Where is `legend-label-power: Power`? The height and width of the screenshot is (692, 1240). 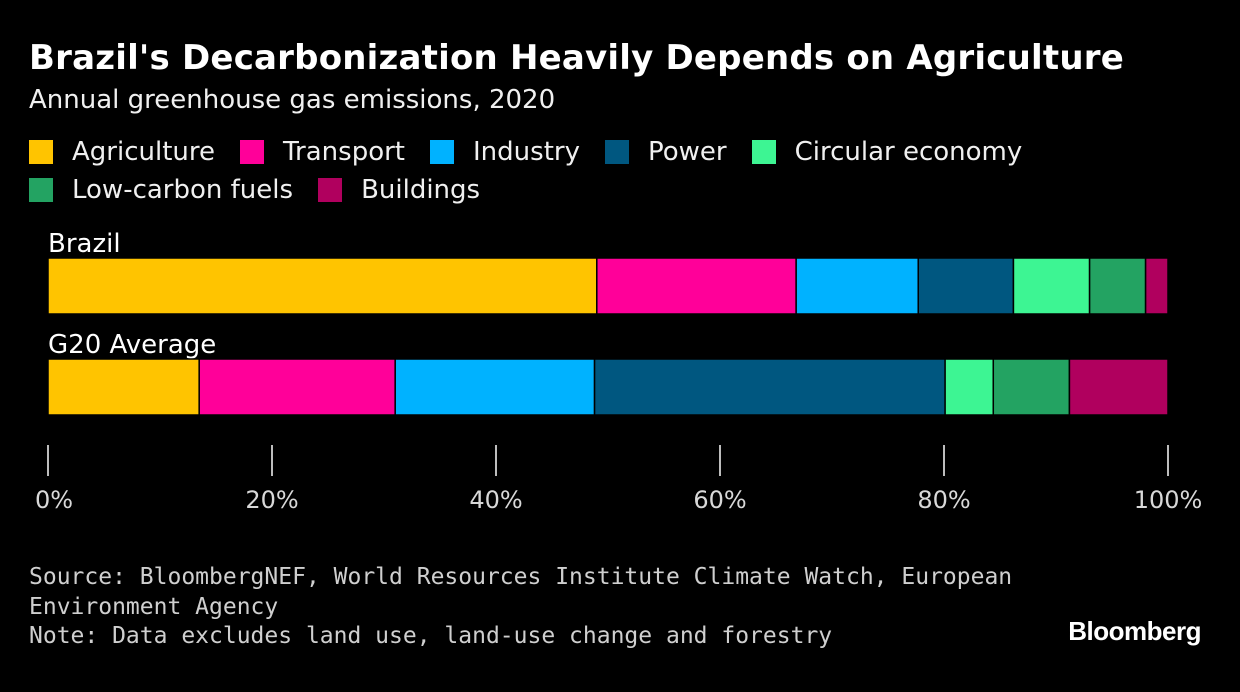
legend-label-power: Power is located at coordinates (687, 152).